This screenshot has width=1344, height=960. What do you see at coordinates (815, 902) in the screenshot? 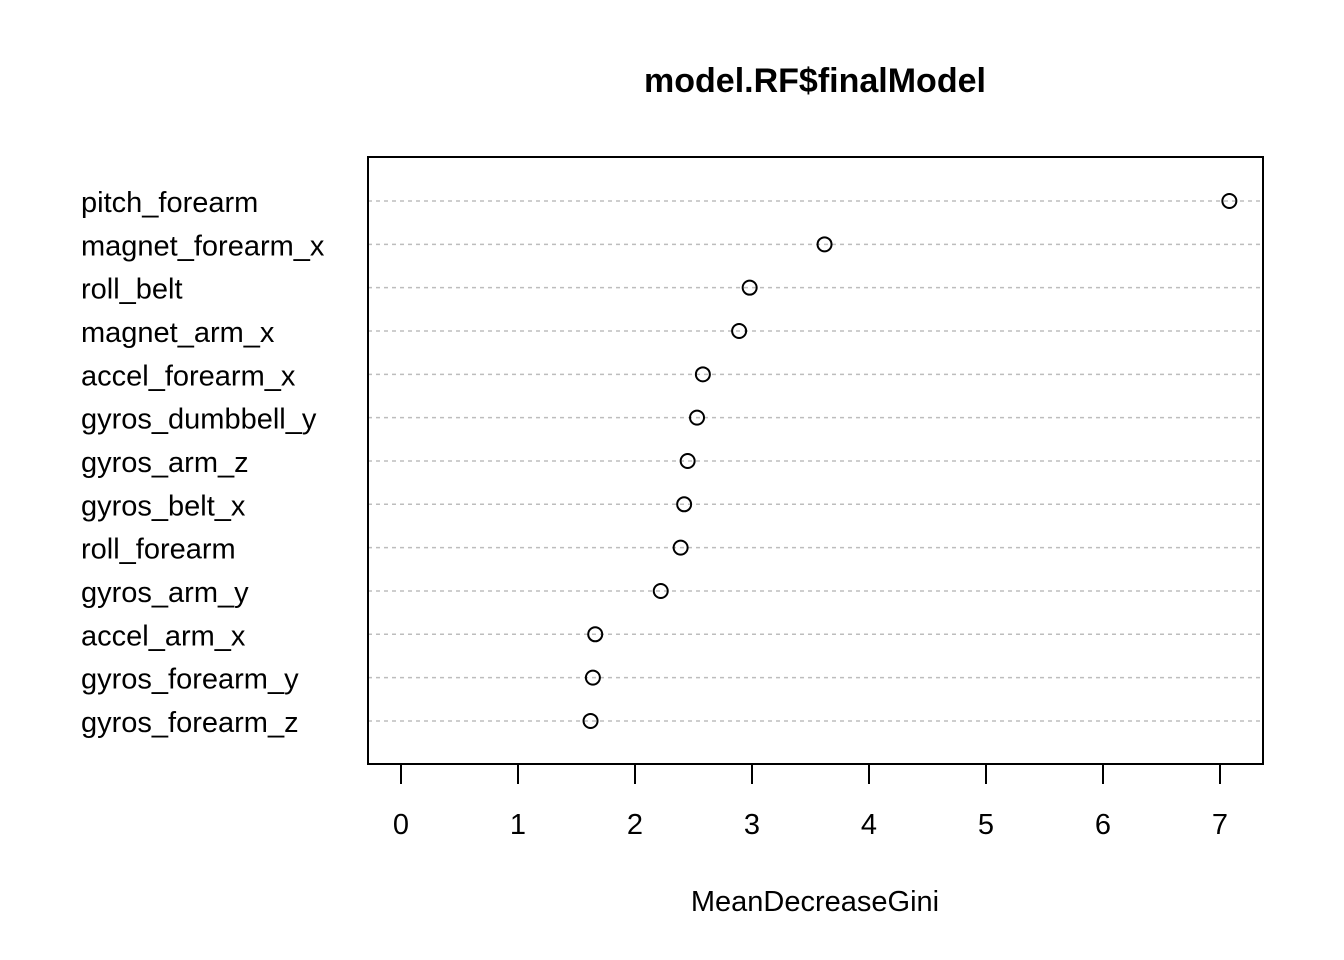
I see `x-axis-label: MeanDecreaseGini` at bounding box center [815, 902].